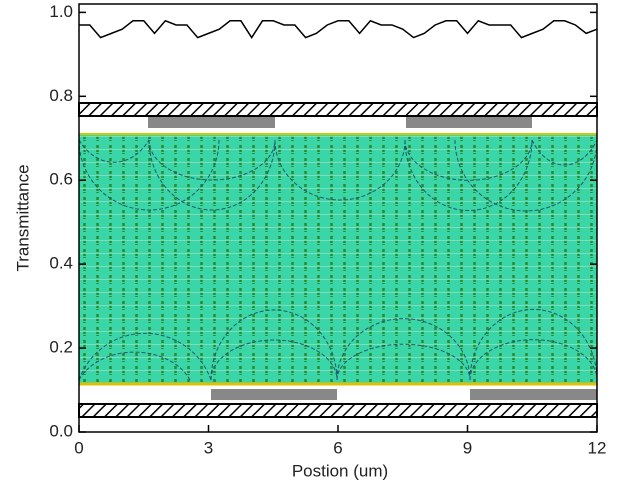 Image resolution: width=624 pixels, height=487 pixels. I want to click on x-tick-label: 6, so click(337, 447).